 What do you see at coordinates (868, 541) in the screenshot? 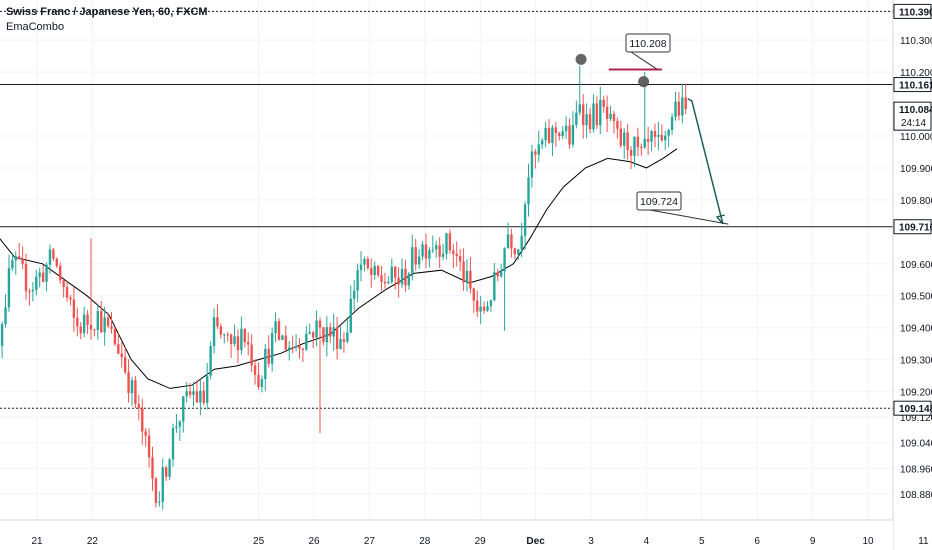
I see `x-tick-label: 10` at bounding box center [868, 541].